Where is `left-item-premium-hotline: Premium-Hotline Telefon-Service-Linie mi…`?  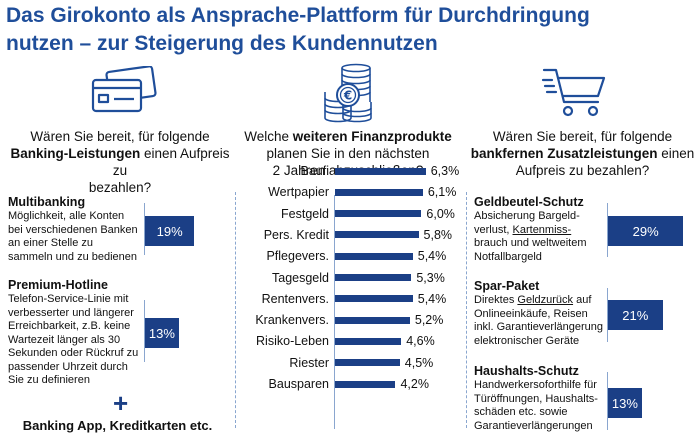
left-item-premium-hotline: Premium-Hotline Telefon-Service-Linie mi… is located at coordinates (78, 332).